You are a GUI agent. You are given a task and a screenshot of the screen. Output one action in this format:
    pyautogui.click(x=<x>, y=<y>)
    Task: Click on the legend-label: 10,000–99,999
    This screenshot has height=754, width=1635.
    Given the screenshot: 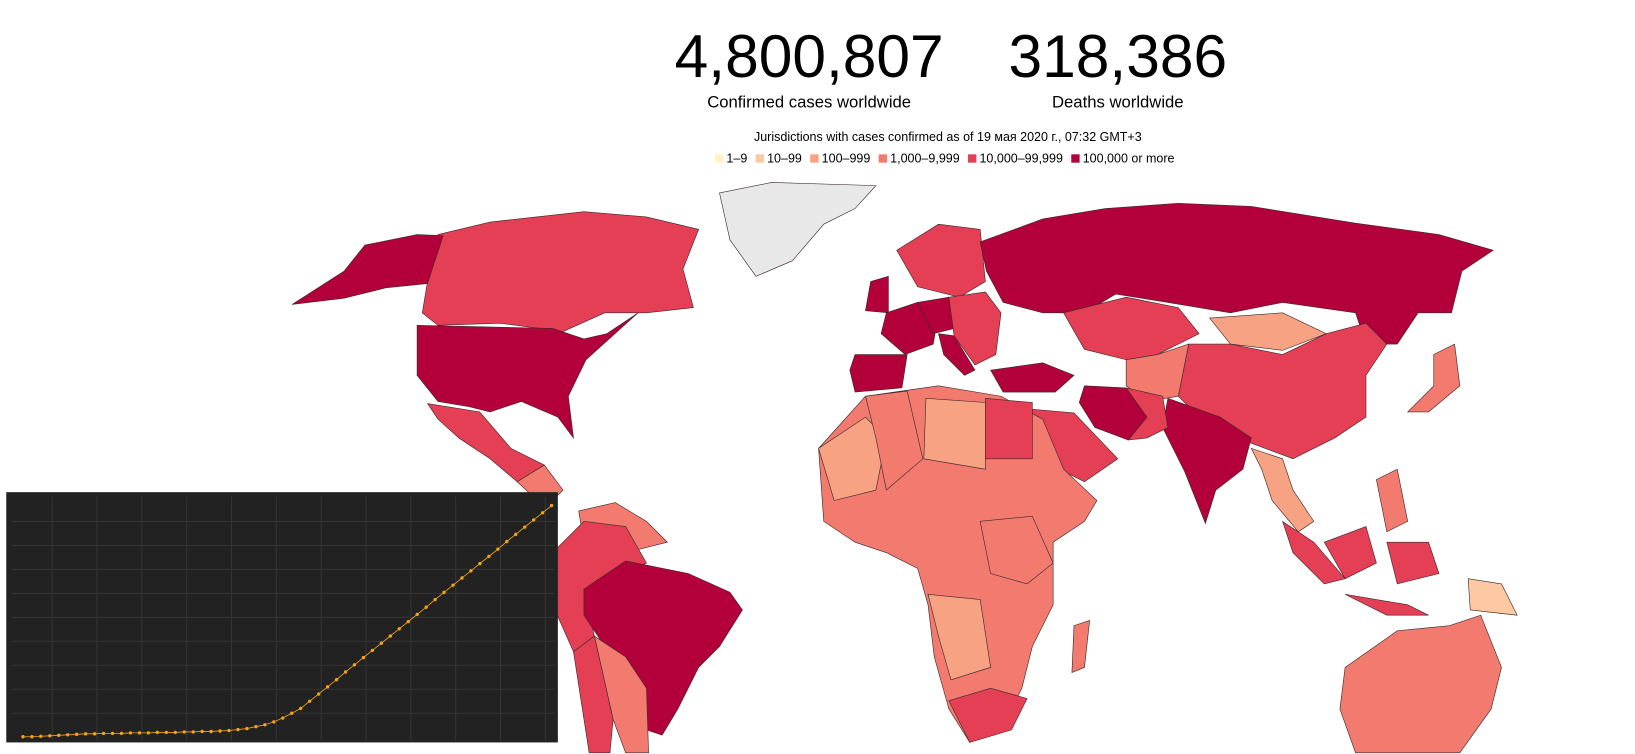 What is the action you would take?
    pyautogui.click(x=1020, y=159)
    